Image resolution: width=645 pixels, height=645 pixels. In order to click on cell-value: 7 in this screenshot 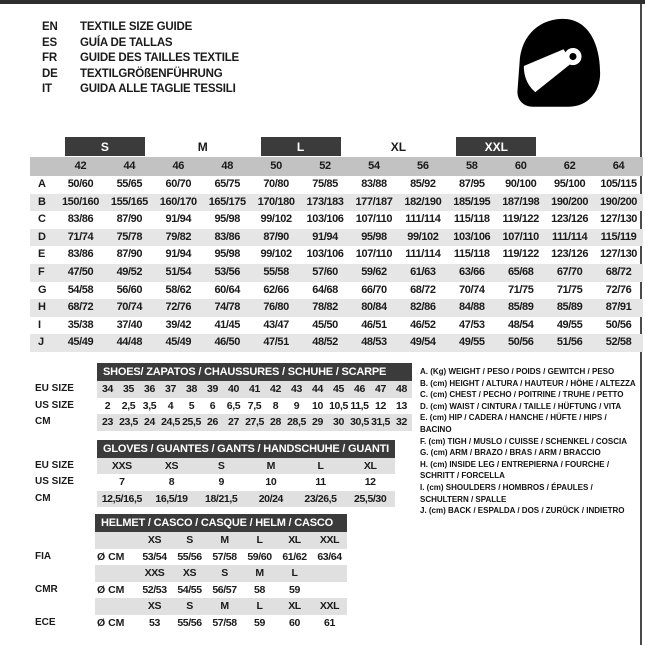, I will do `click(122, 482)`.